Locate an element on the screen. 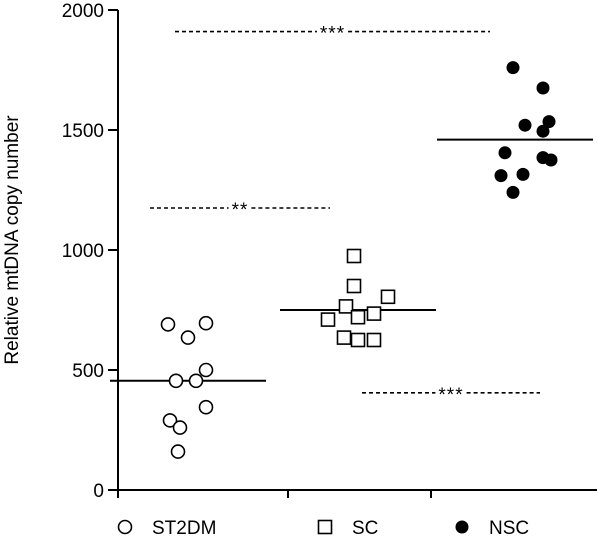  legend-marker-sc is located at coordinates (325, 527).